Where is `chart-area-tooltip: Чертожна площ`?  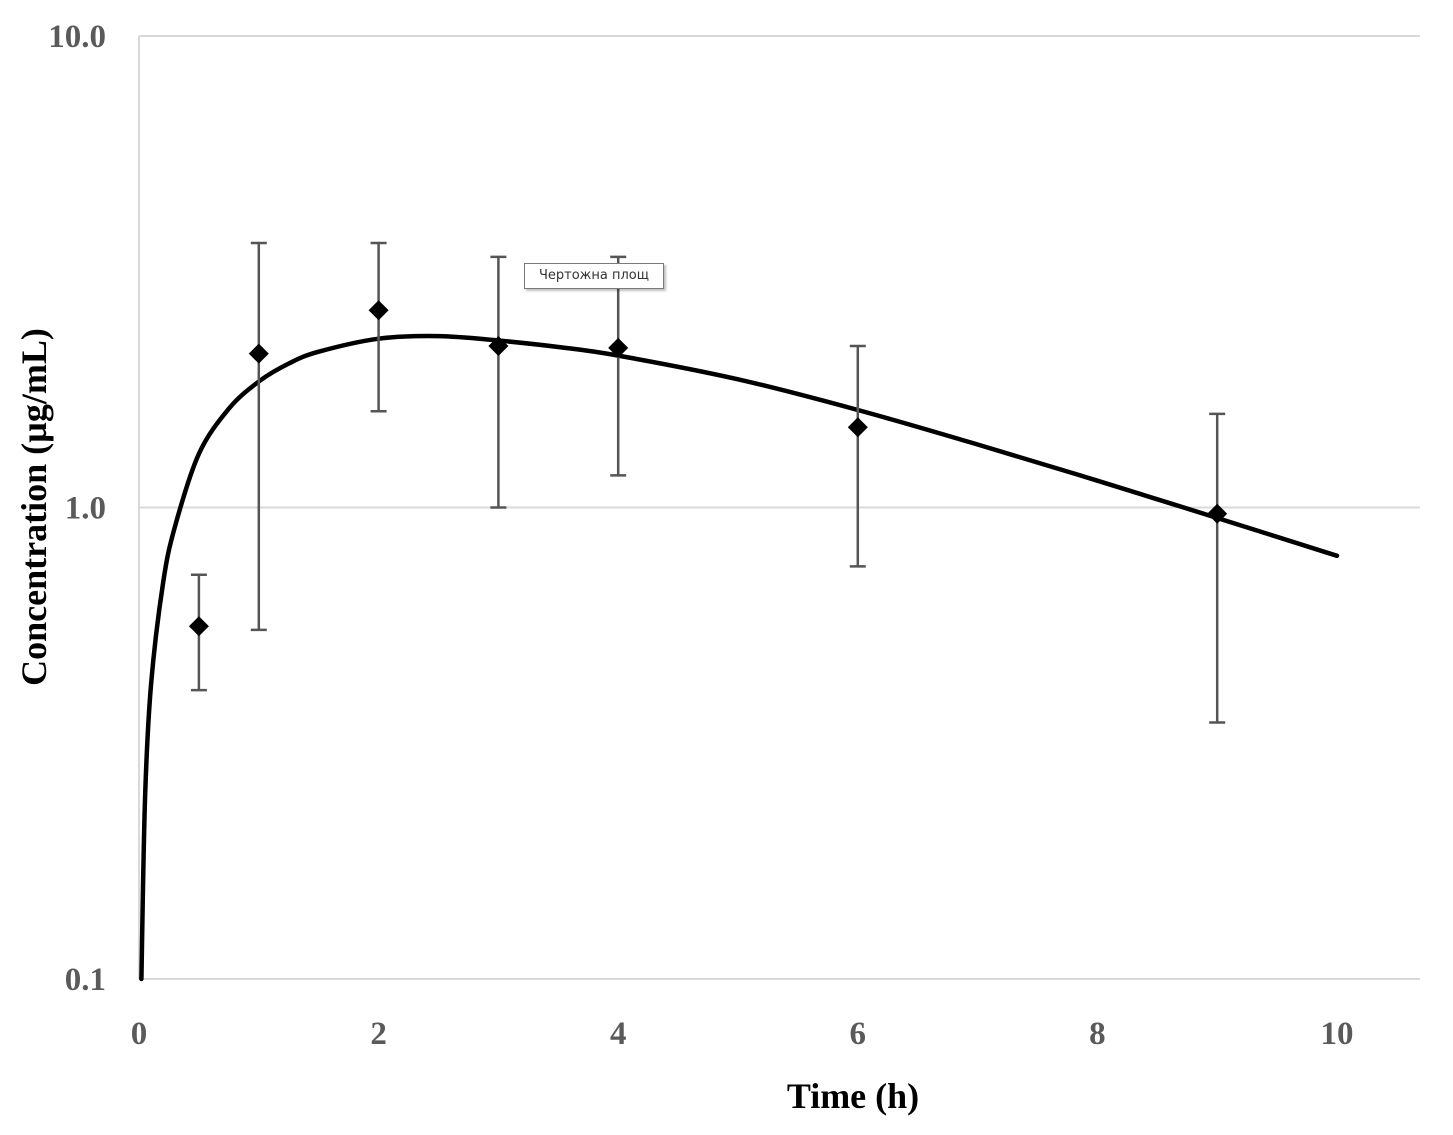 chart-area-tooltip: Чертожна площ is located at coordinates (594, 276).